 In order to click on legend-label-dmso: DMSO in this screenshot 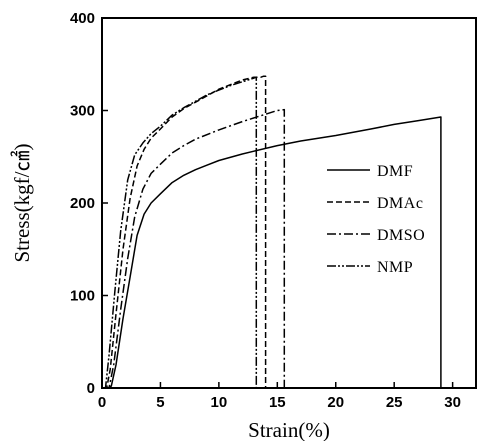, I will do `click(401, 235)`.